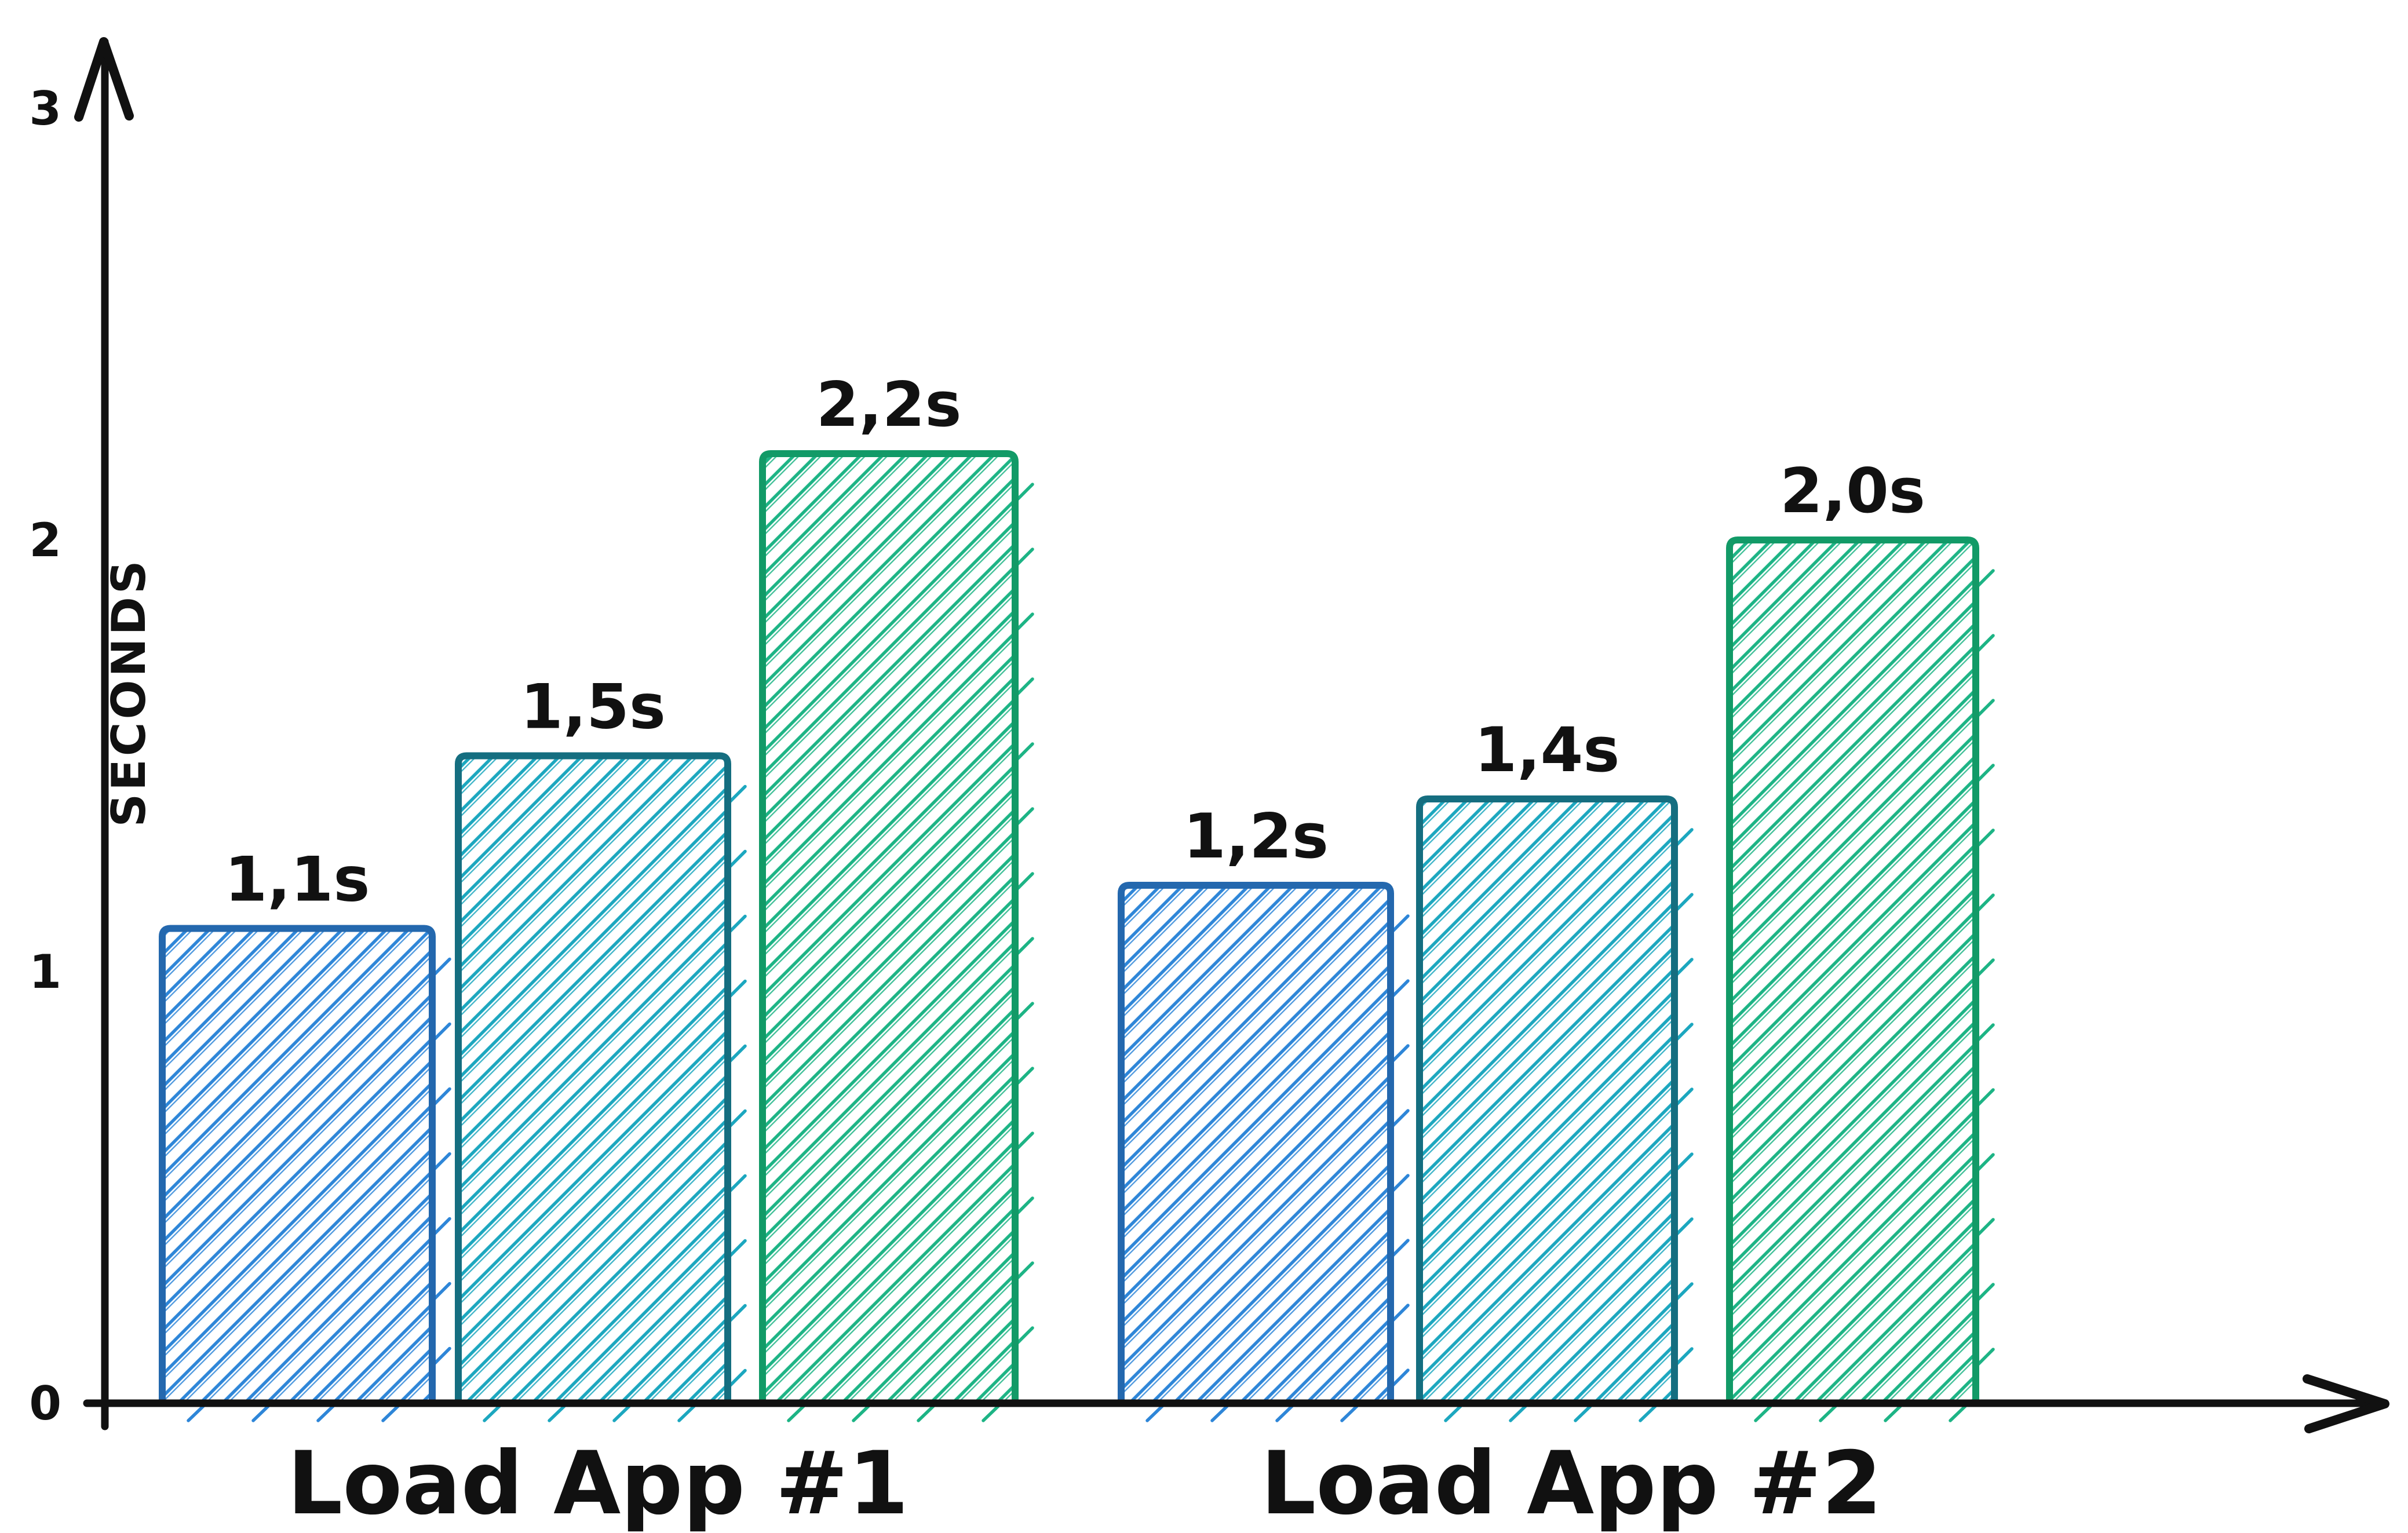  Describe the element at coordinates (45, 109) in the screenshot. I see `y-tick-label: 3` at that location.